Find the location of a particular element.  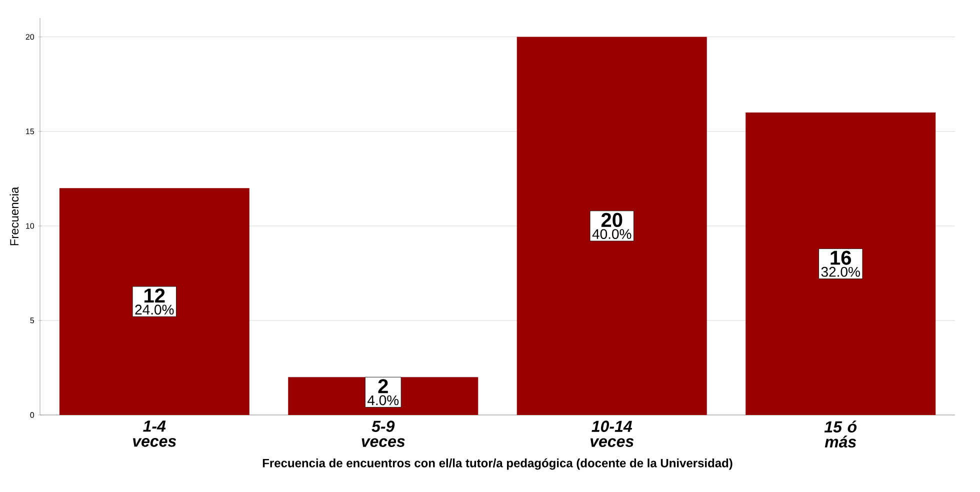

y-tick-label: 15 is located at coordinates (30, 131).